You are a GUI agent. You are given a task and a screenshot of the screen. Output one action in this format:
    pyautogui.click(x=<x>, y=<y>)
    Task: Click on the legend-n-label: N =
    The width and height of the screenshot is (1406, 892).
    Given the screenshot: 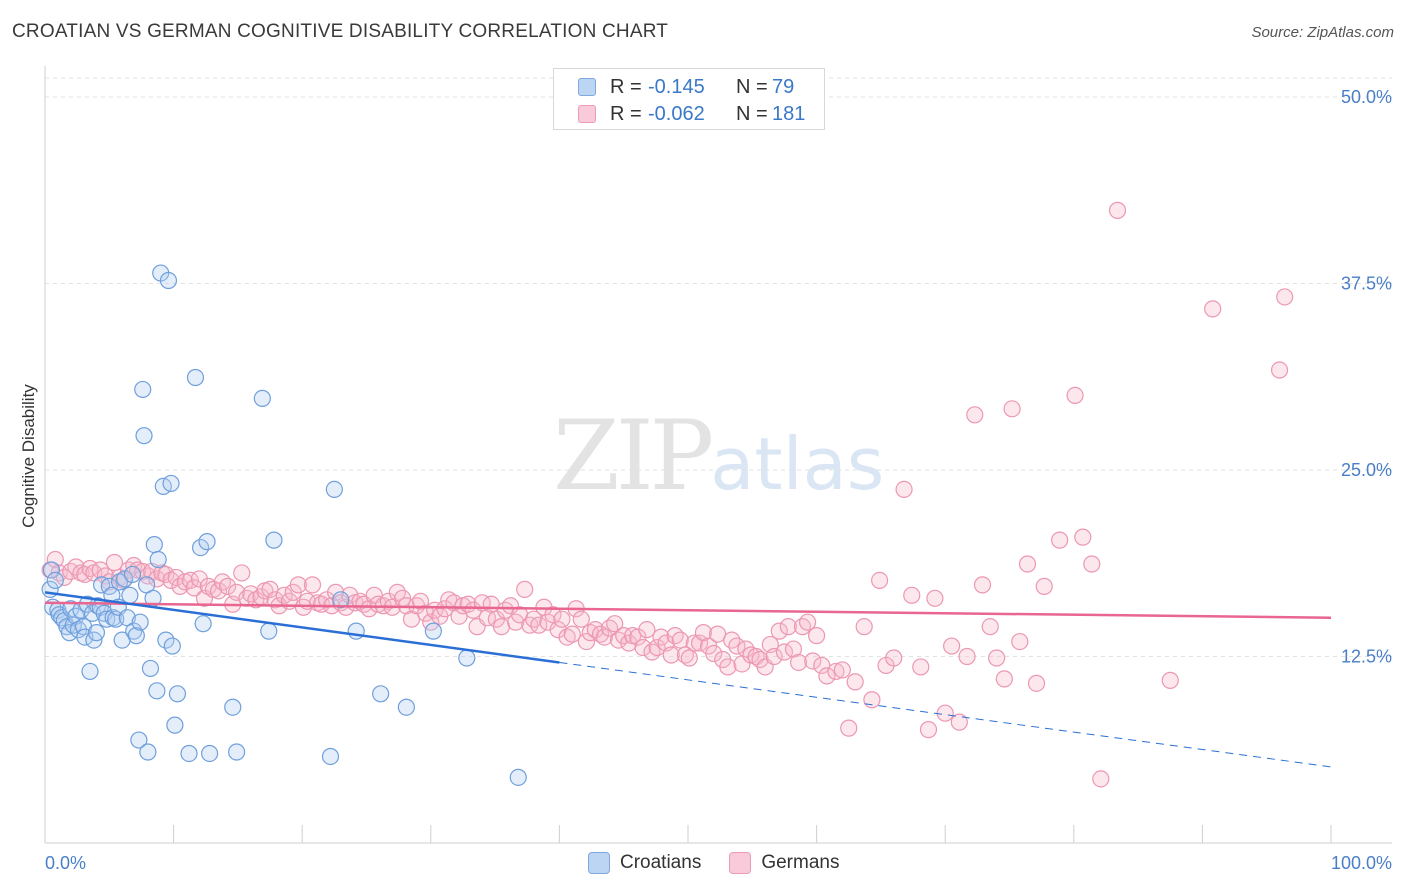 What is the action you would take?
    pyautogui.click(x=752, y=86)
    